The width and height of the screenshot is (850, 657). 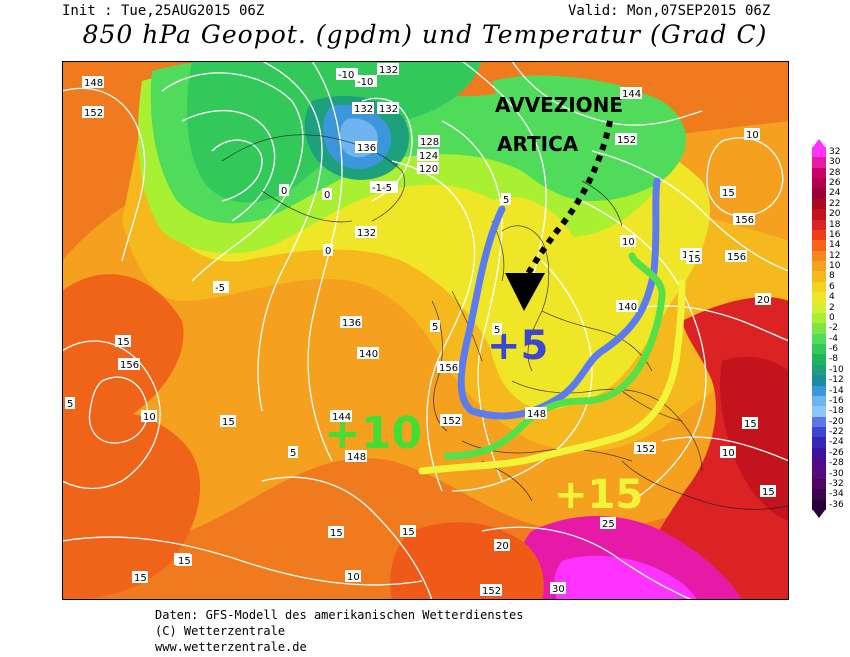 I want to click on contour-label: -1-5, so click(x=382, y=188).